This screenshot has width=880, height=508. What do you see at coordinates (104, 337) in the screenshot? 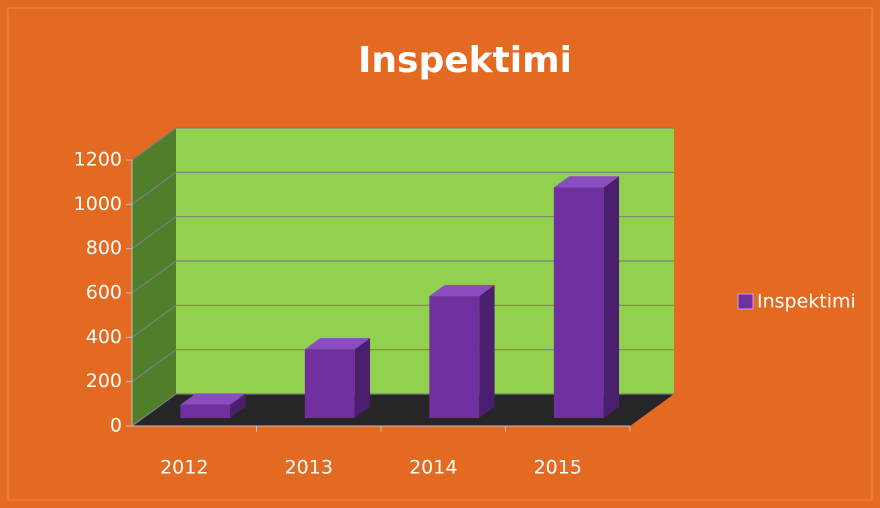
I see `y-tick-label: 400` at bounding box center [104, 337].